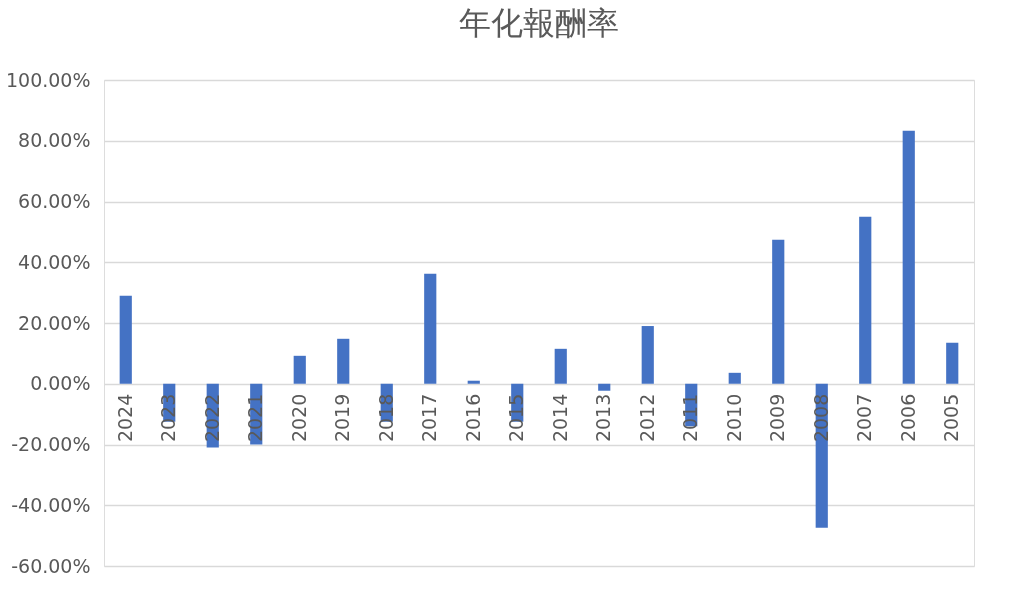 Image resolution: width=1024 pixels, height=609 pixels. Describe the element at coordinates (54, 261) in the screenshot. I see `y-tick-label: 40.00%` at that location.